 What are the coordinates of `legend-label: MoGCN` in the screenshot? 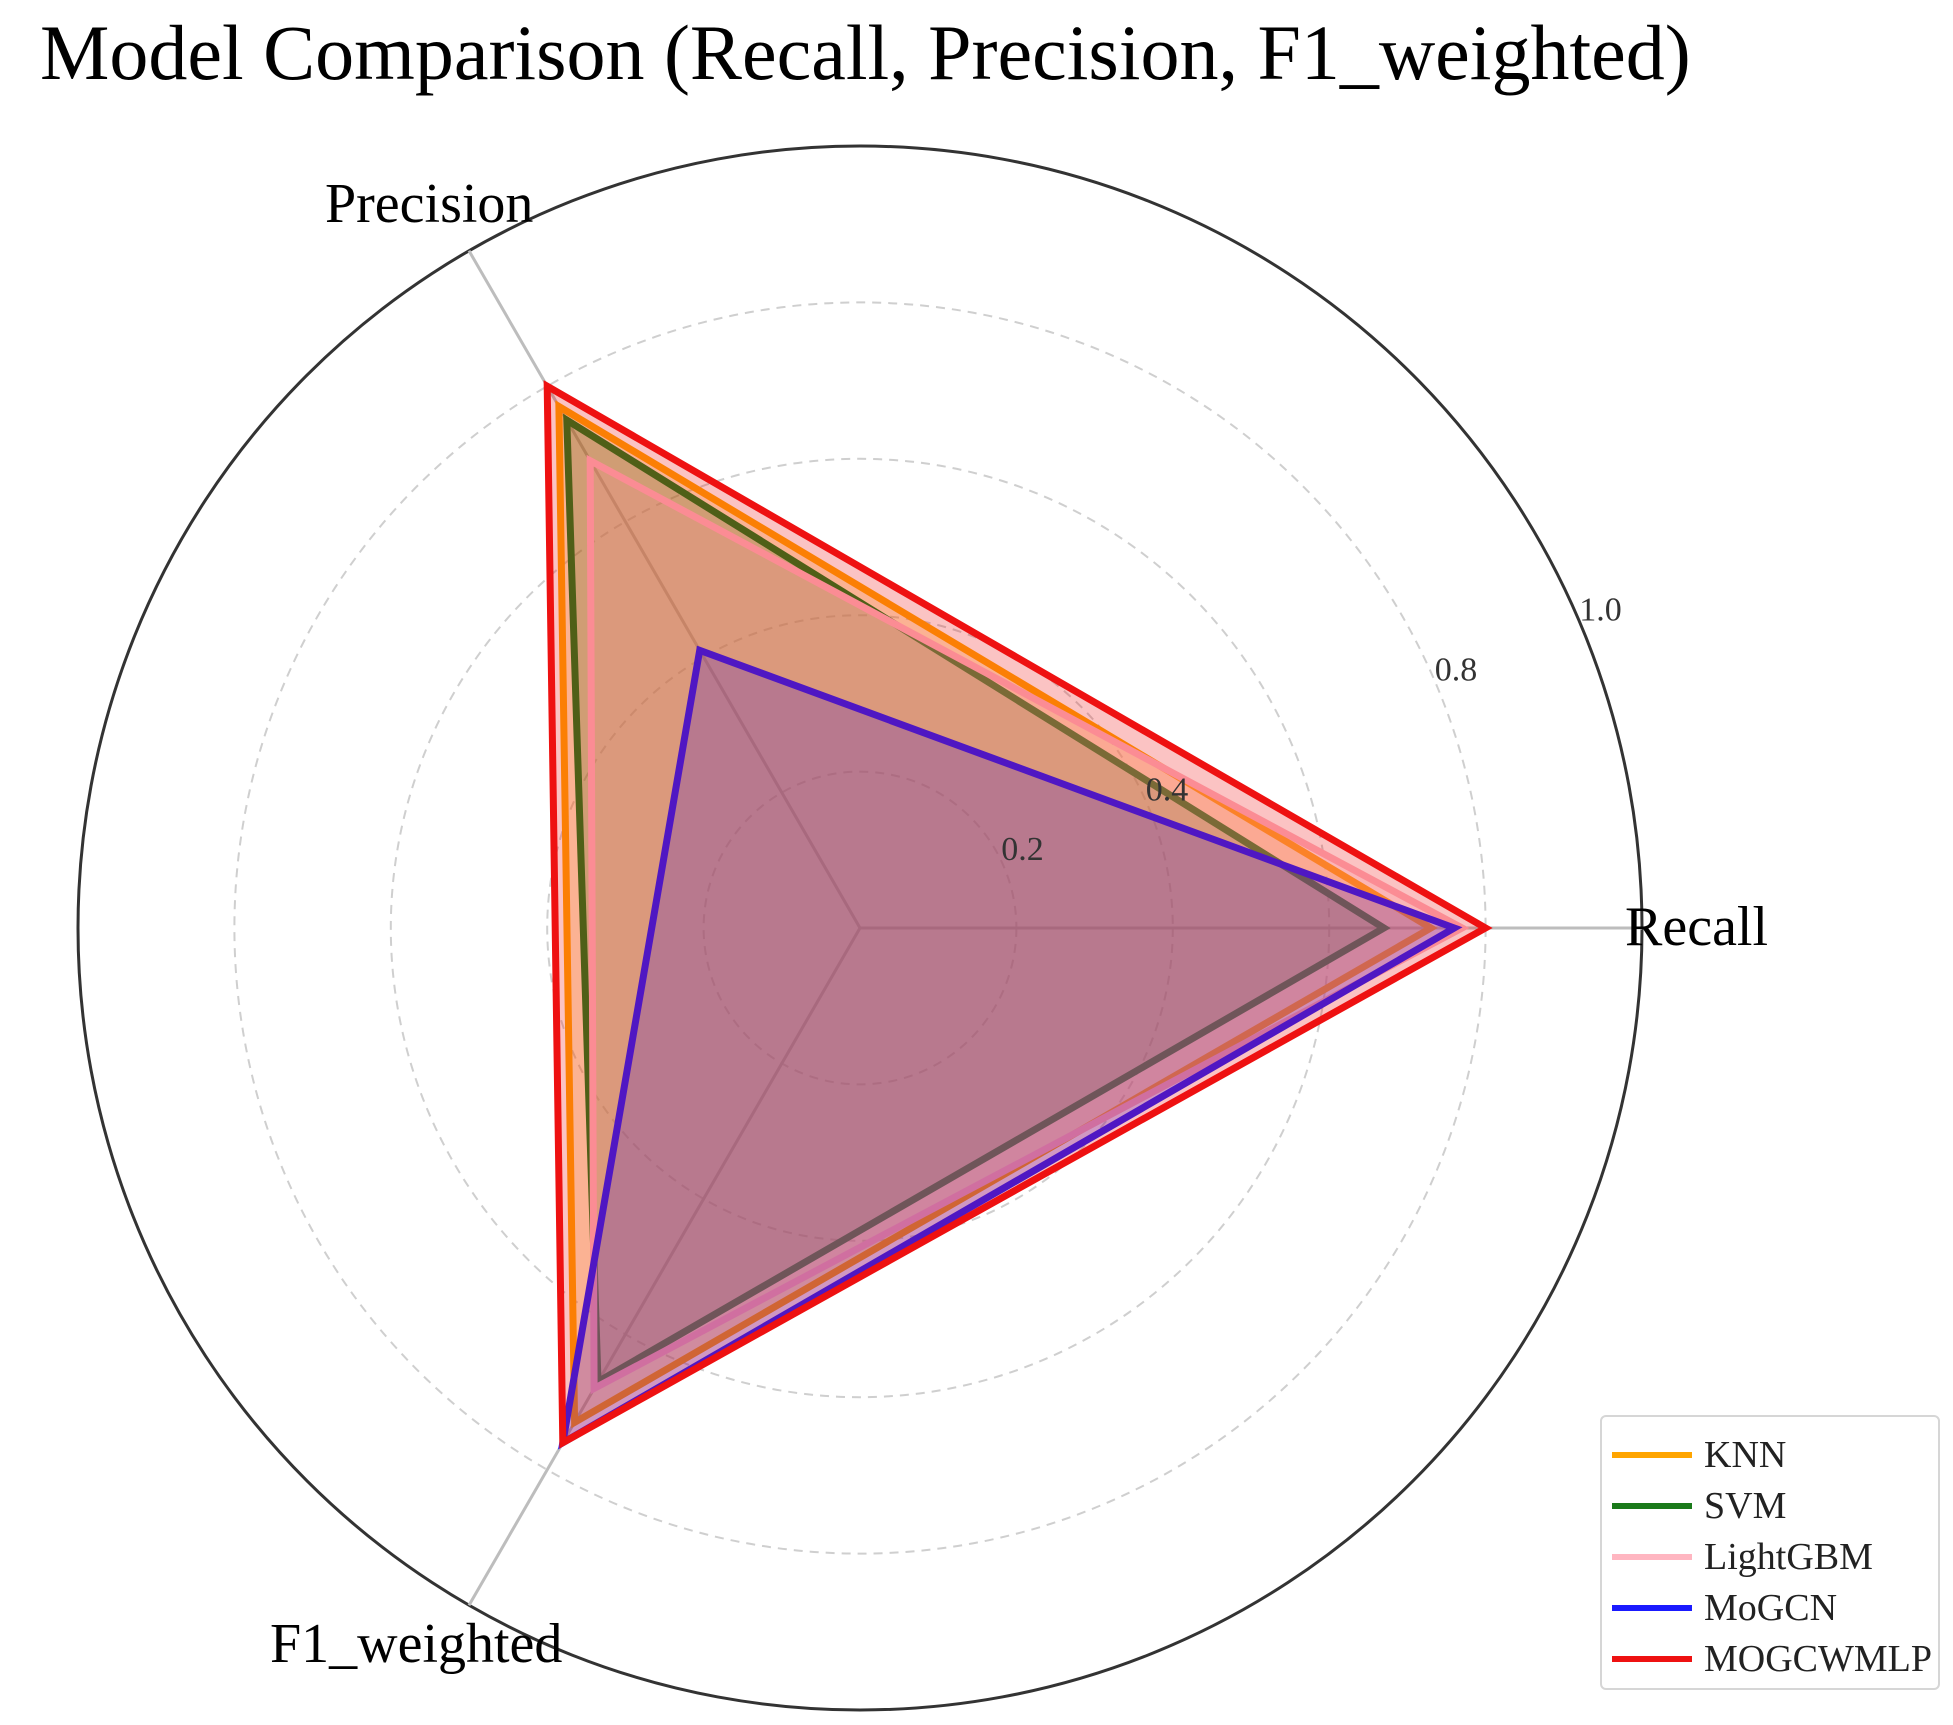 It's located at (1771, 1607).